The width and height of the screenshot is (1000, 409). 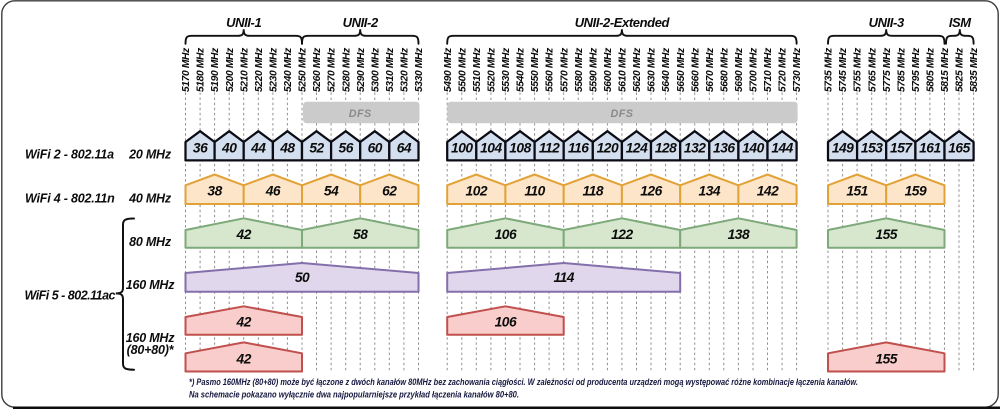 What do you see at coordinates (506, 70) in the screenshot?
I see `svg-text: 5530 MHz` at bounding box center [506, 70].